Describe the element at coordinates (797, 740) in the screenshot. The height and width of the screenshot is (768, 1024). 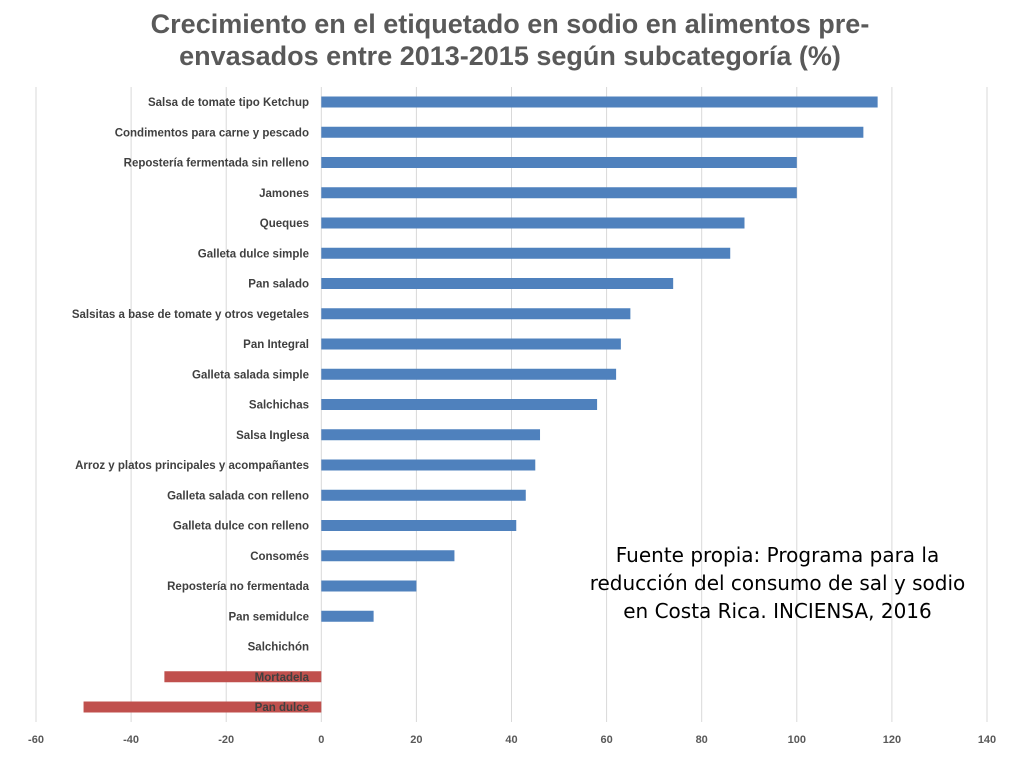
I see `x-tick-label: 100` at that location.